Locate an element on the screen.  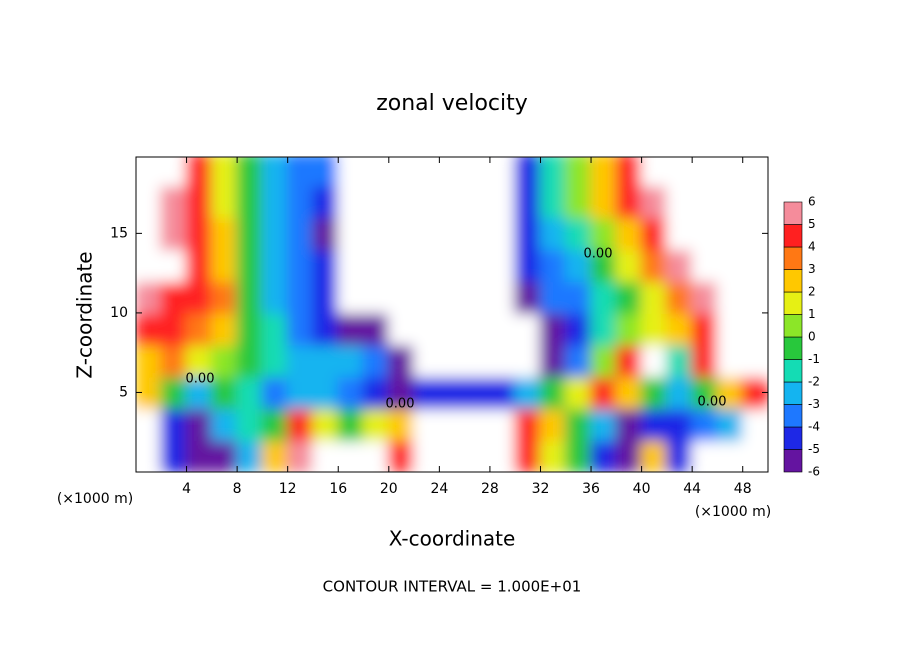
colorbar-label: -5 is located at coordinates (814, 449).